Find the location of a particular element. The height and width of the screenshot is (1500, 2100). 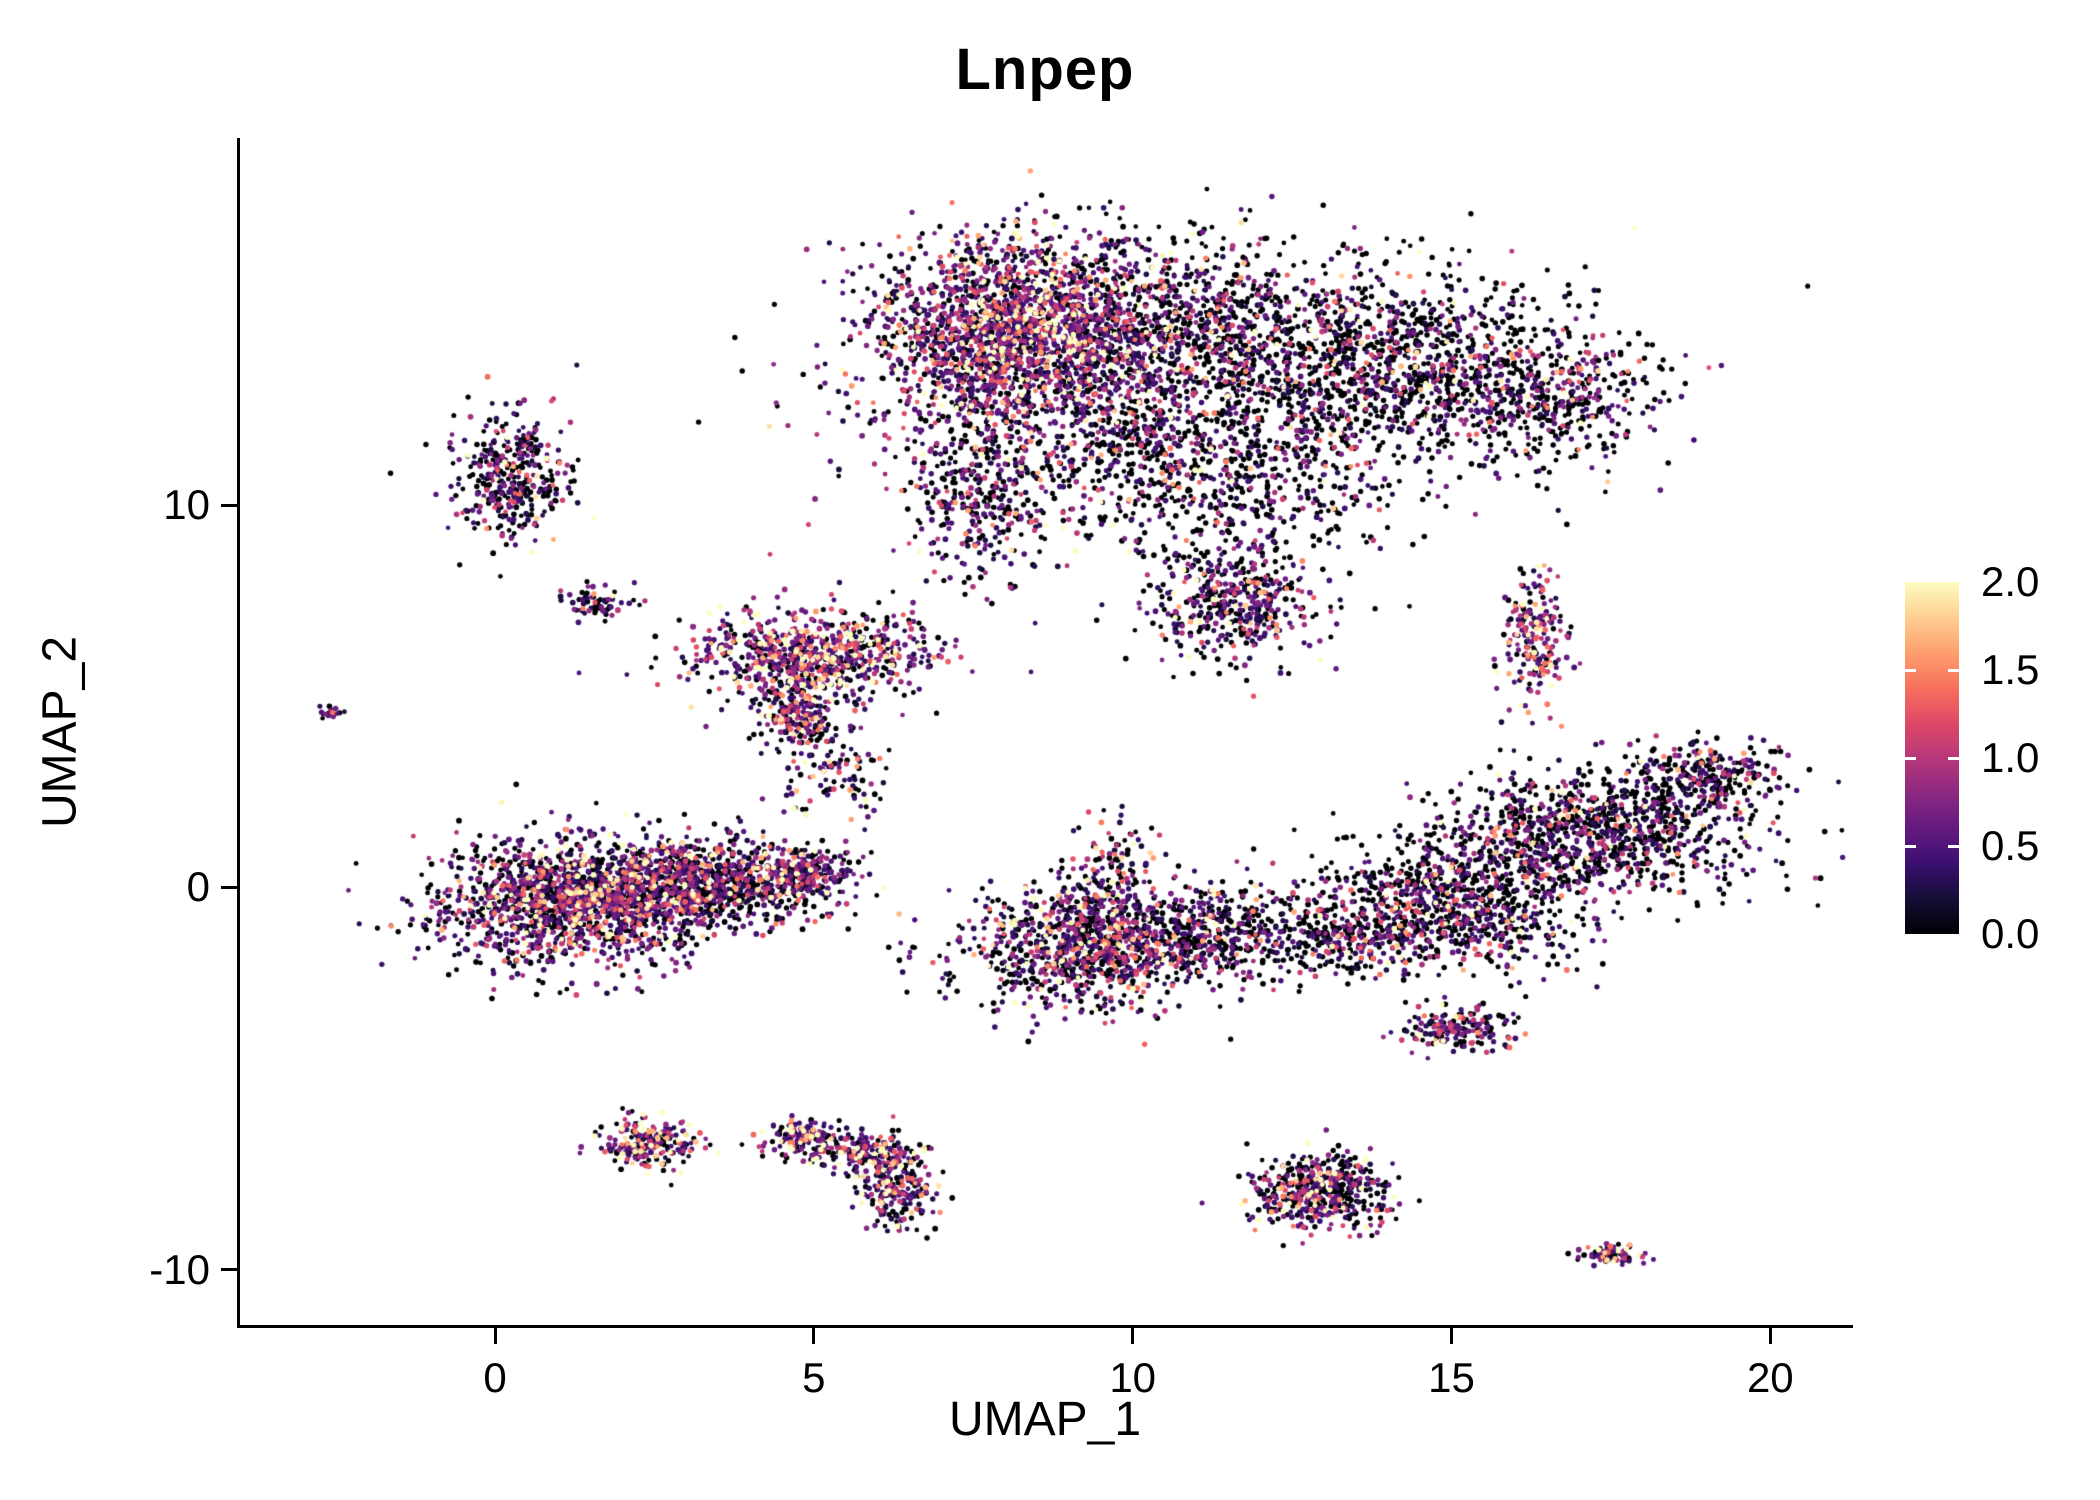

y-axis-label: UMAP_2 is located at coordinates (60, 732).